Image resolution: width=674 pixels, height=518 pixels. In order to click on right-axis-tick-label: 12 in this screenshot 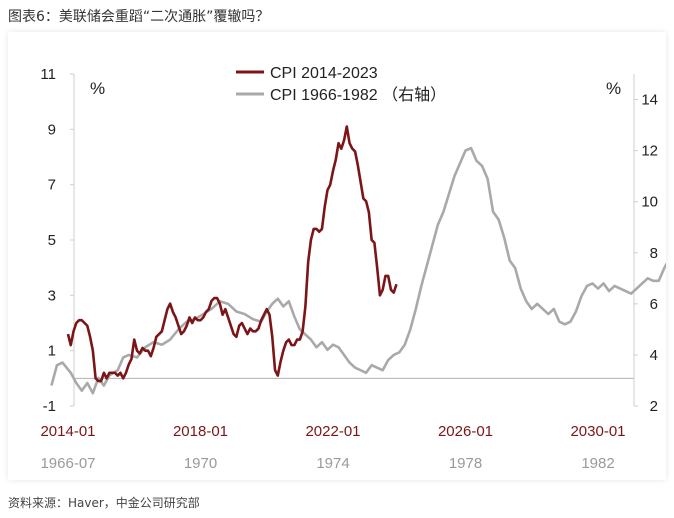, I will do `click(649, 151)`.